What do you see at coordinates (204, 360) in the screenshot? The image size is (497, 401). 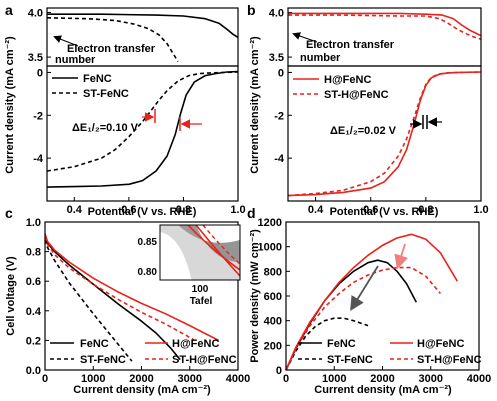 I see `panel-c-legend-sthfenc: ST-H@FeNC` at bounding box center [204, 360].